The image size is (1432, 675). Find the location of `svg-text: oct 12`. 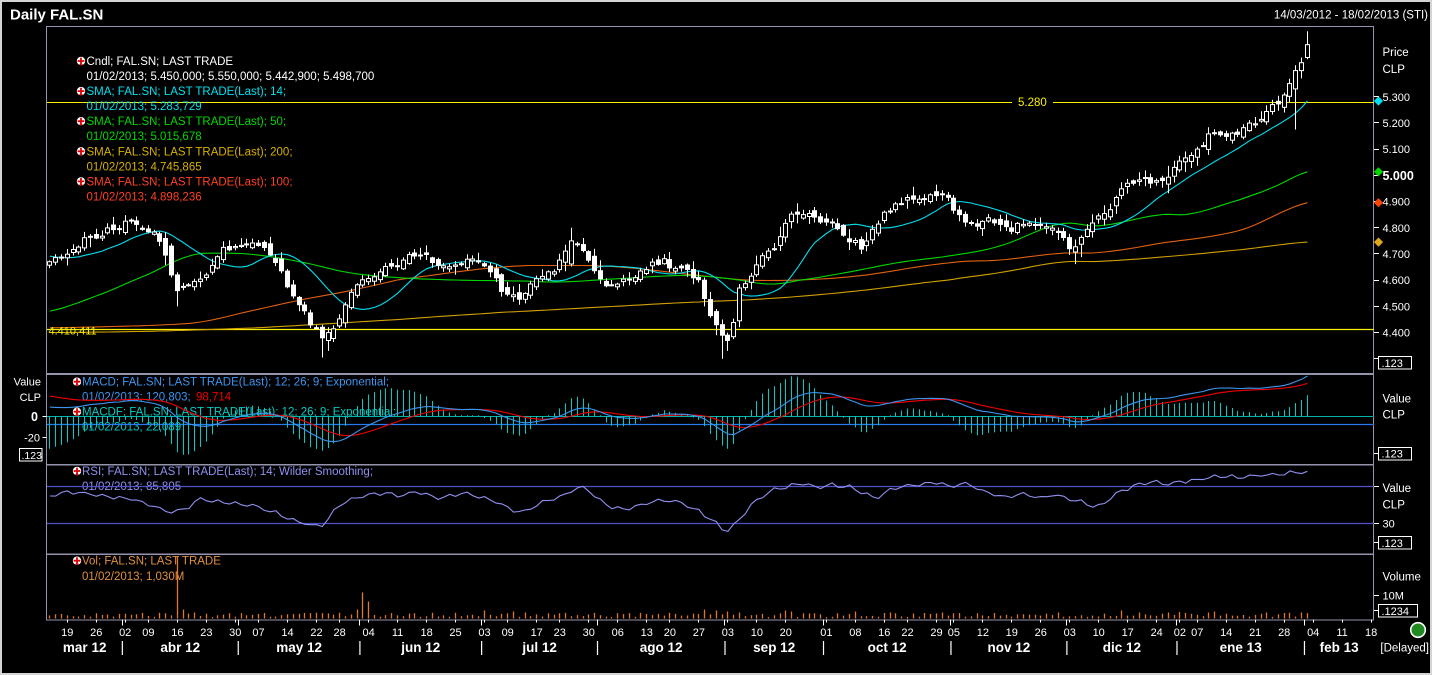

svg-text: oct 12 is located at coordinates (887, 647).